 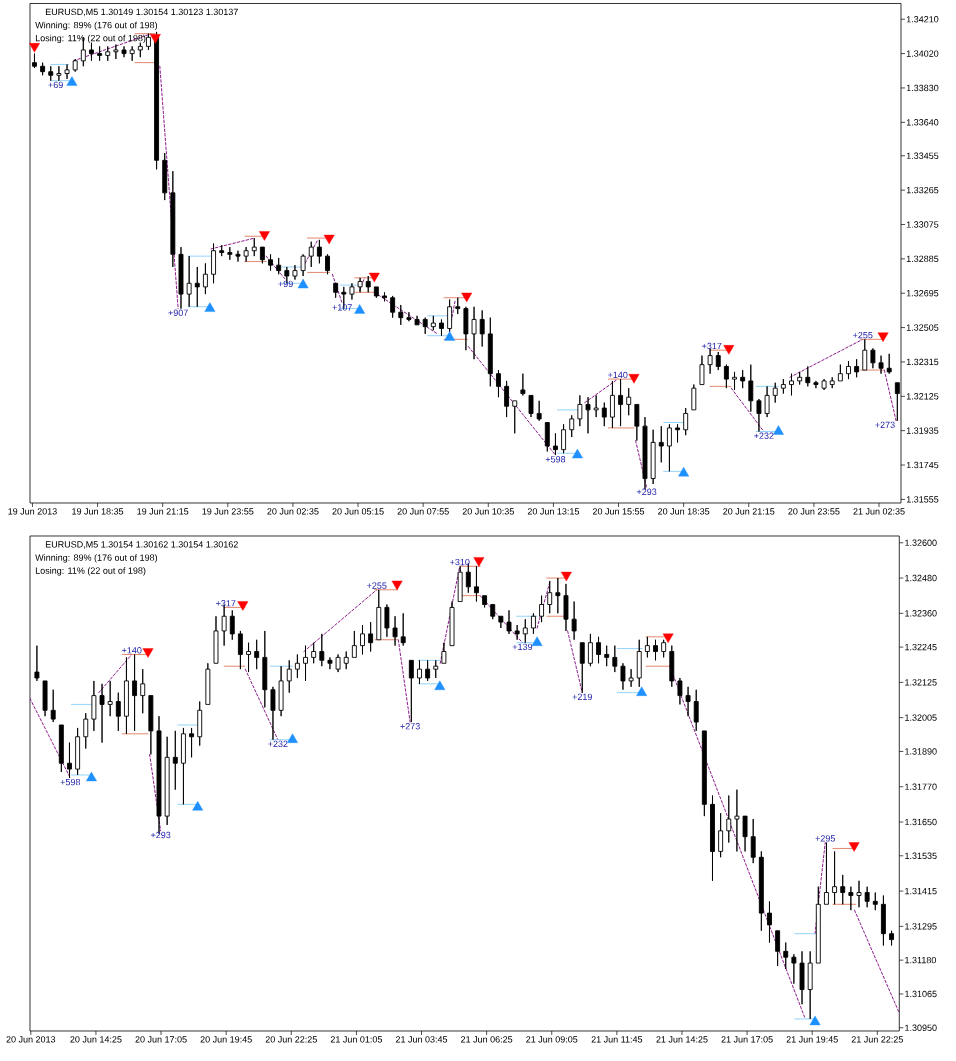 What do you see at coordinates (291, 1039) in the screenshot?
I see `x-tick-label: 20 Jun 22:25` at bounding box center [291, 1039].